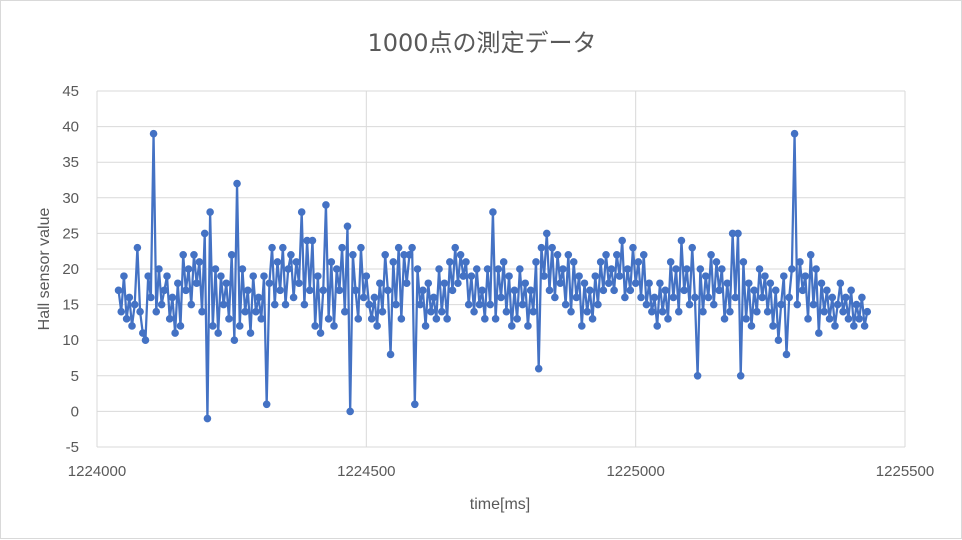 The width and height of the screenshot is (962, 540). What do you see at coordinates (635, 471) in the screenshot?
I see `x-tick-label: 1225000` at bounding box center [635, 471].